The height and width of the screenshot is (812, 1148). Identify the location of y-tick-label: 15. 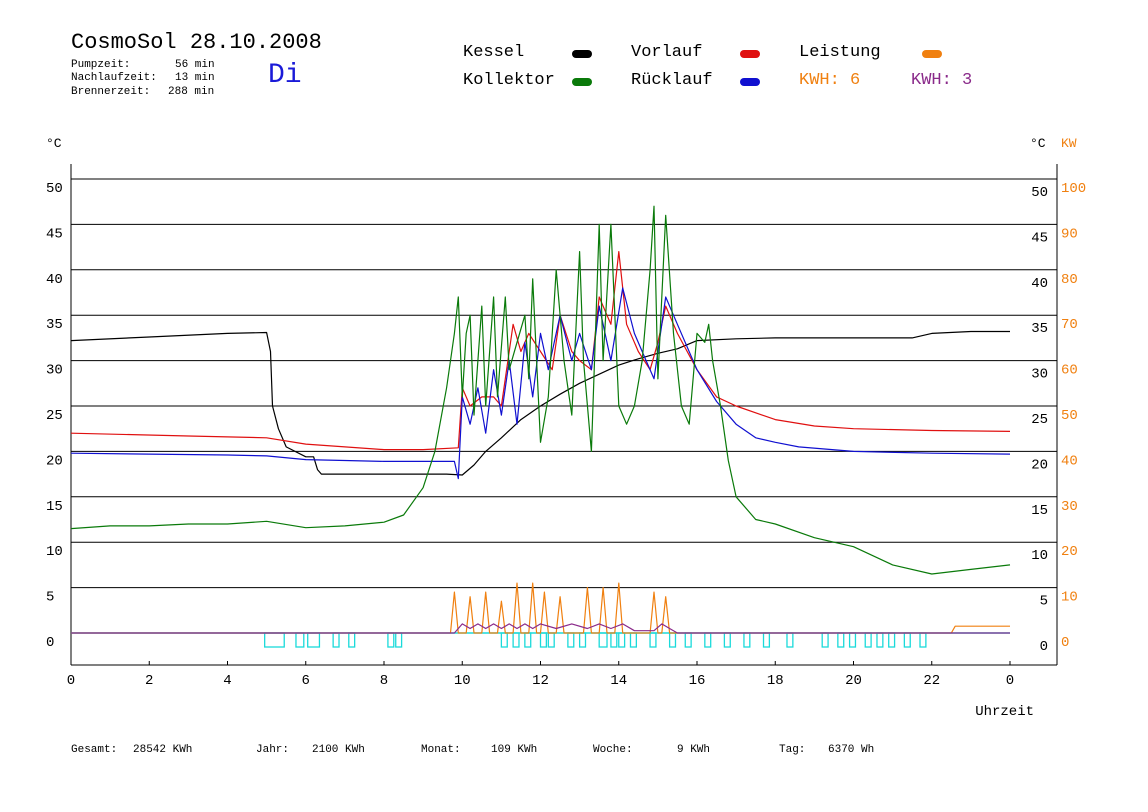
(54, 507).